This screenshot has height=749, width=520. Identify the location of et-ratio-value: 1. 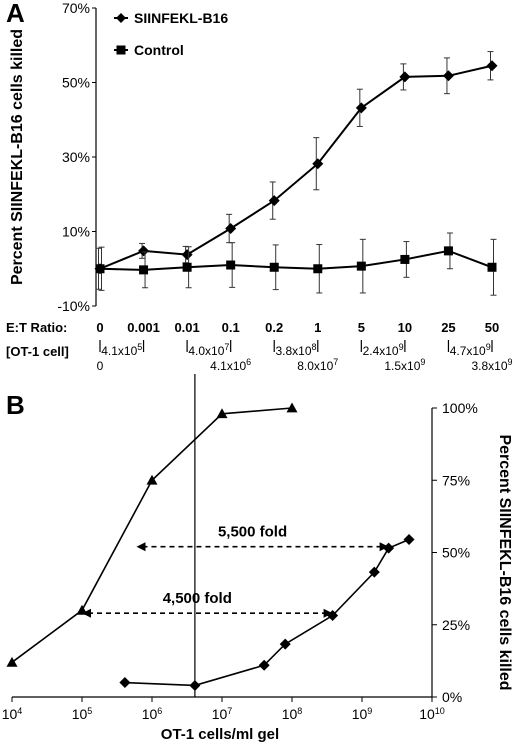
(317, 327).